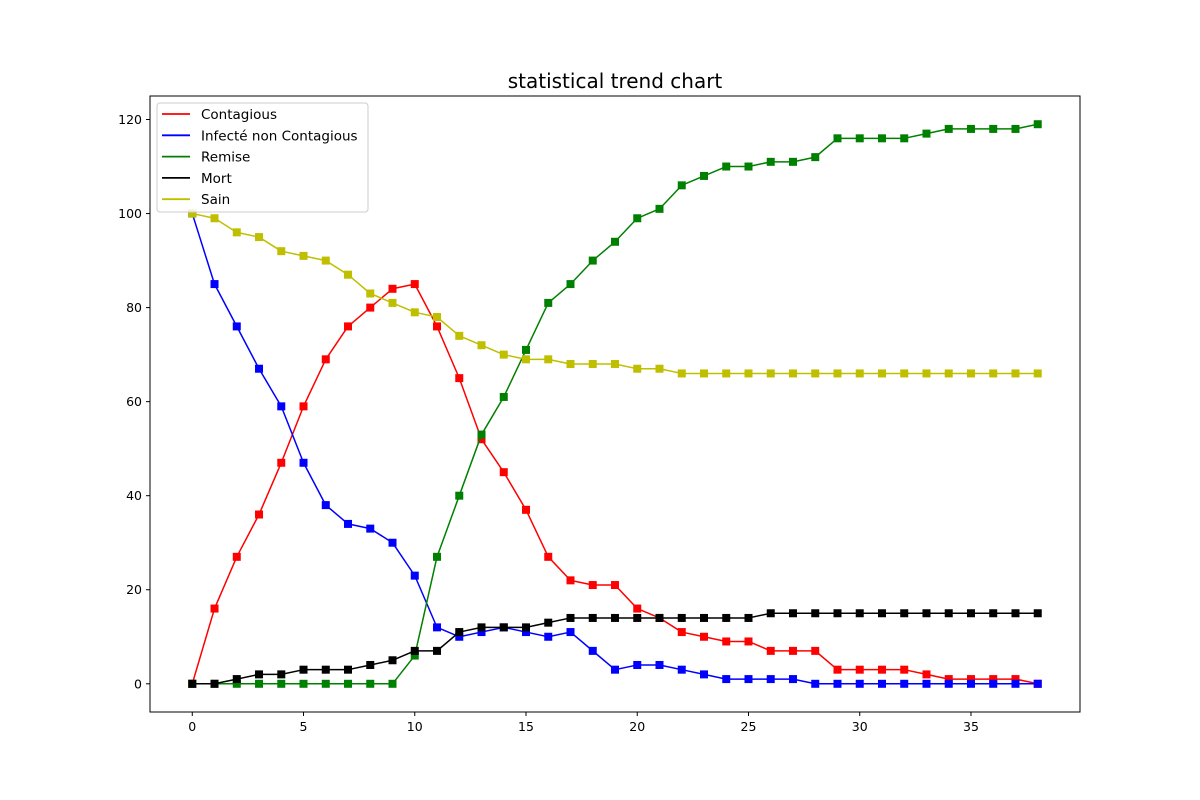  What do you see at coordinates (134, 401) in the screenshot?
I see `y-axis: 0 20 40 60 80 100 120` at bounding box center [134, 401].